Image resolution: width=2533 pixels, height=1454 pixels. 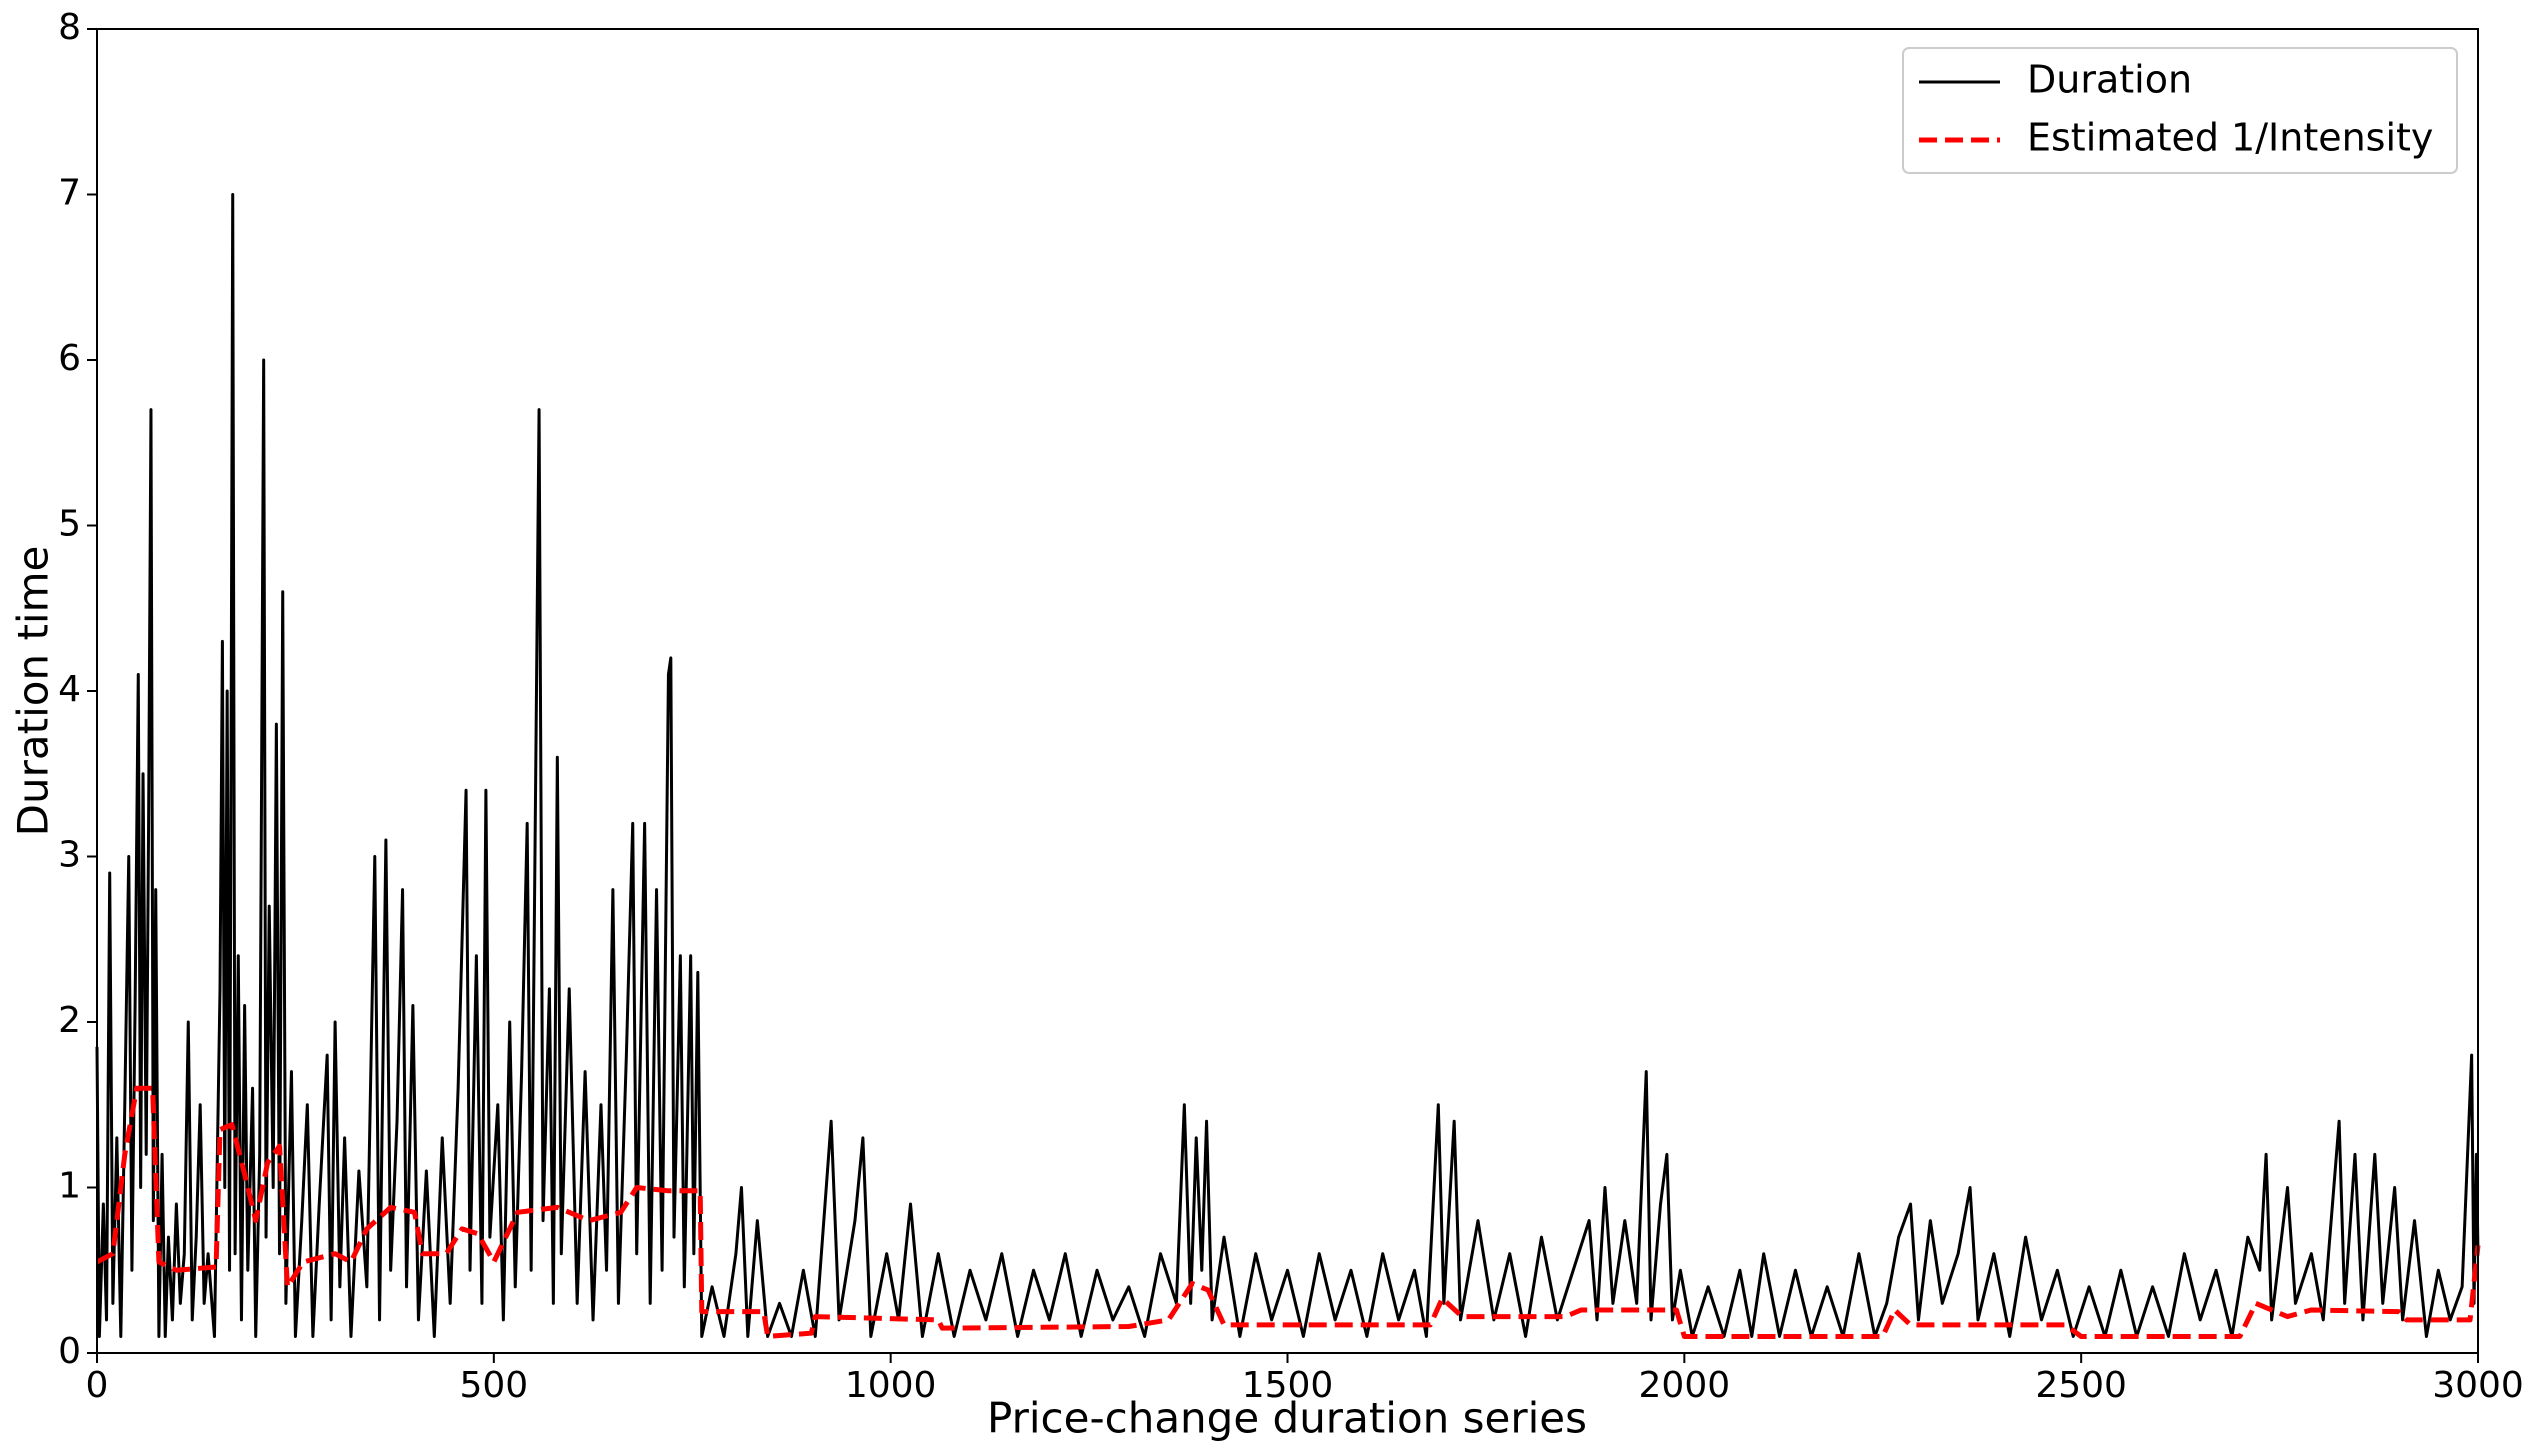 What do you see at coordinates (69, 1020) in the screenshot?
I see `y-tick-label: 2` at bounding box center [69, 1020].